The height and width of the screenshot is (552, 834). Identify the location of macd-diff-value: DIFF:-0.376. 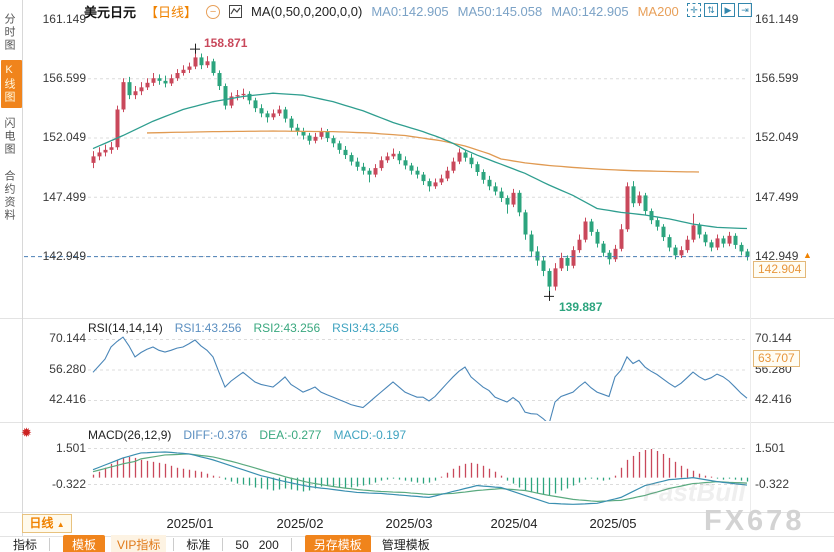
(215, 435).